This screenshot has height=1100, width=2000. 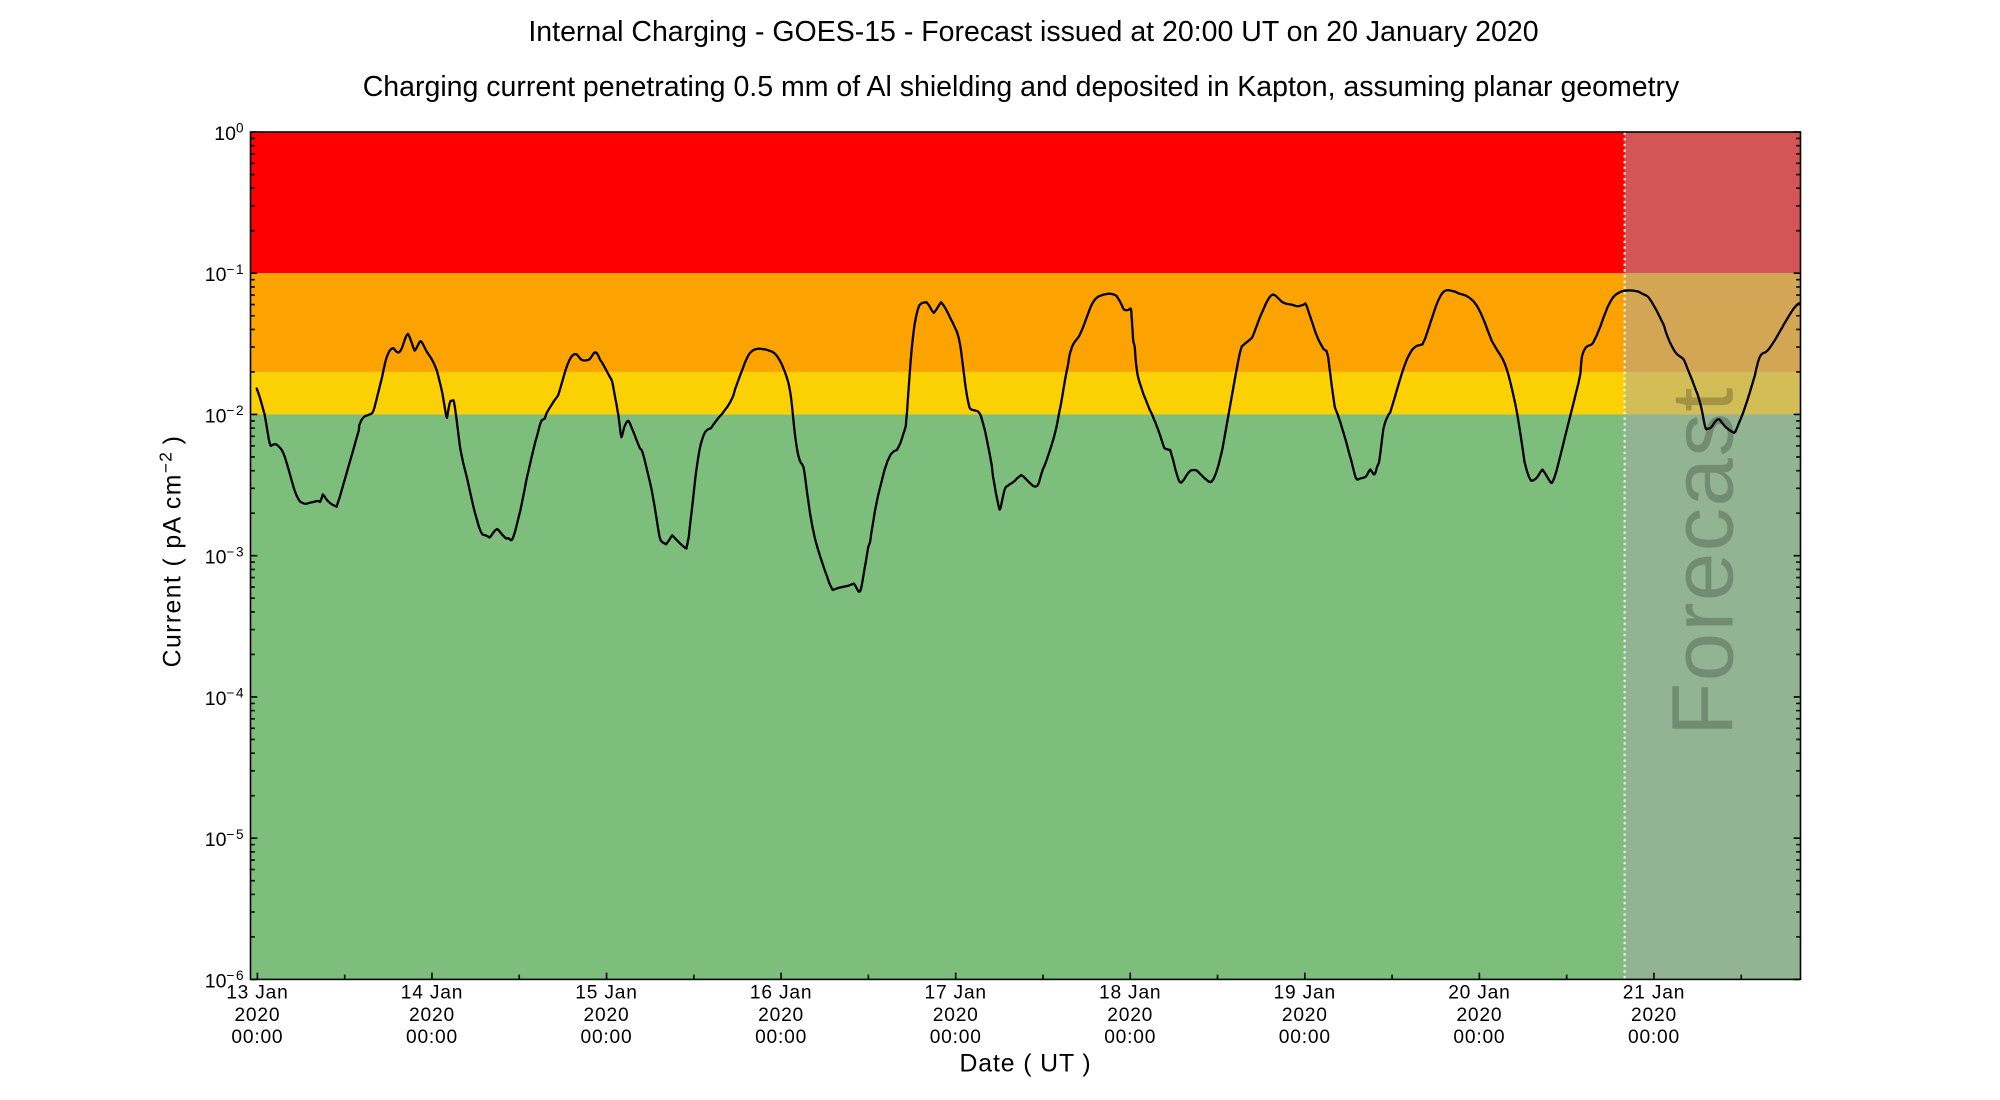 I want to click on svg-text: Date ( UT ), so click(x=1025, y=1063).